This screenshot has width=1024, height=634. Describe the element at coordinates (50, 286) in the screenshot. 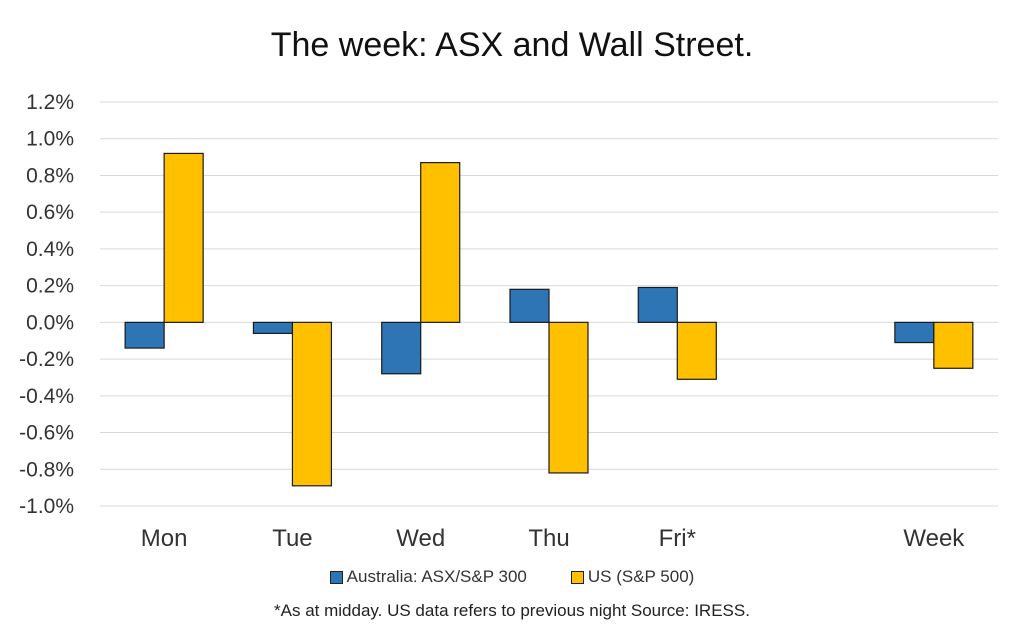

I see `y-tick-label: 0.2%` at that location.